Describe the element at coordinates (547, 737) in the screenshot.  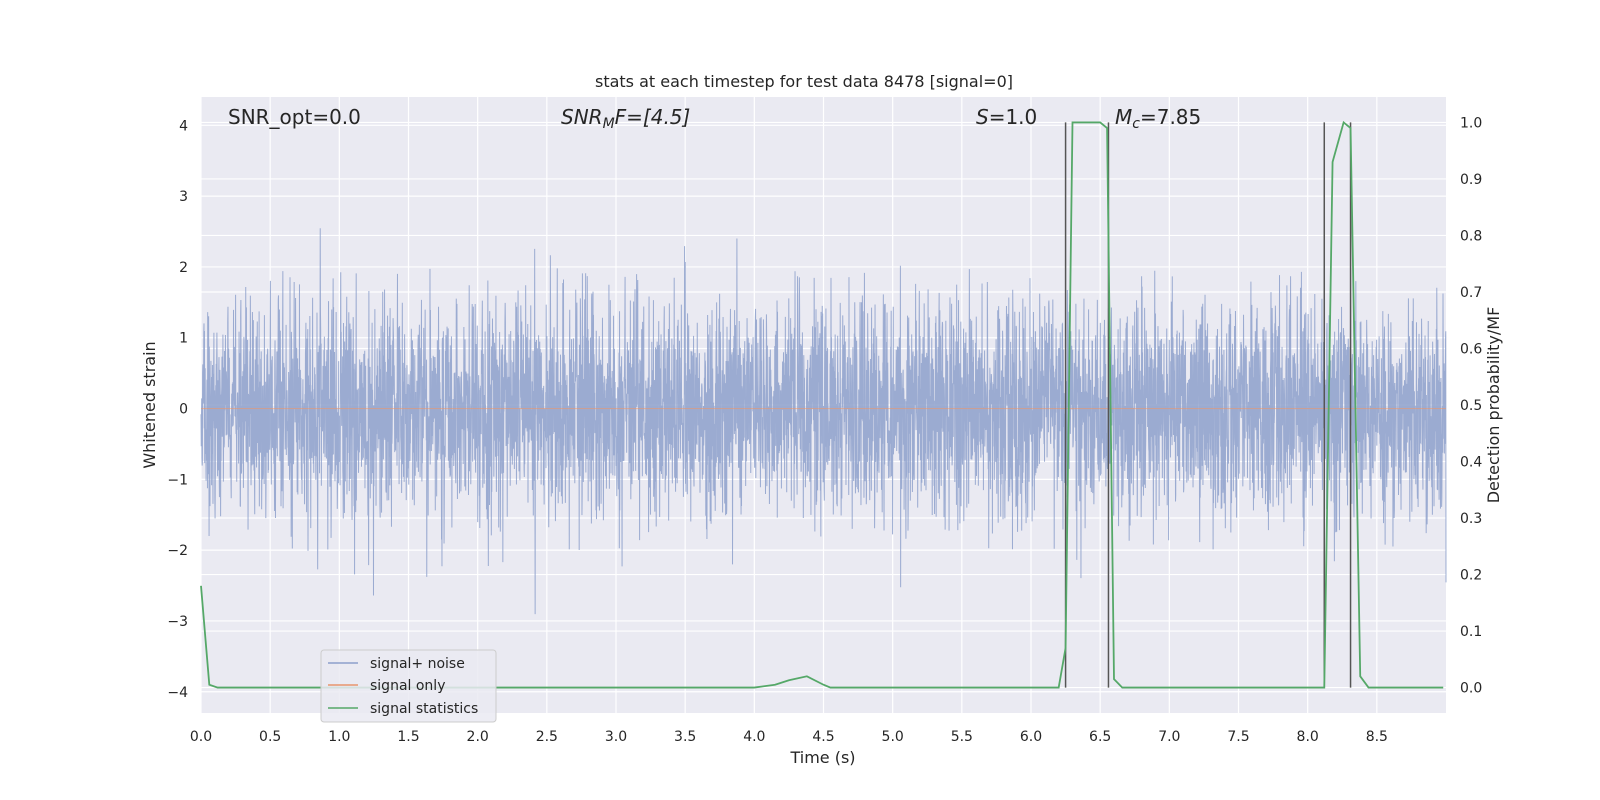
I see `x-tick-label-5: 2.5` at that location.